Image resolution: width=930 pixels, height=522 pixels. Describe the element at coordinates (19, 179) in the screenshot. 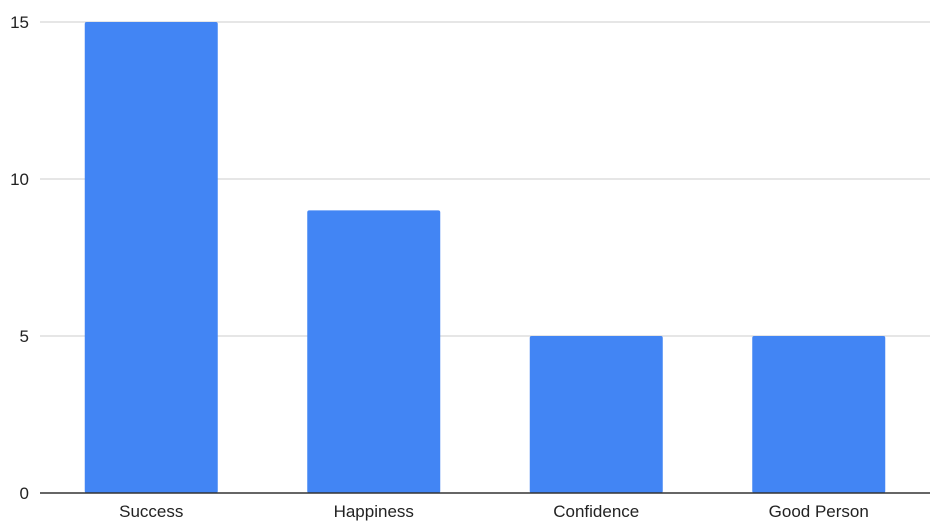

I see `y-tick-label: 10` at that location.